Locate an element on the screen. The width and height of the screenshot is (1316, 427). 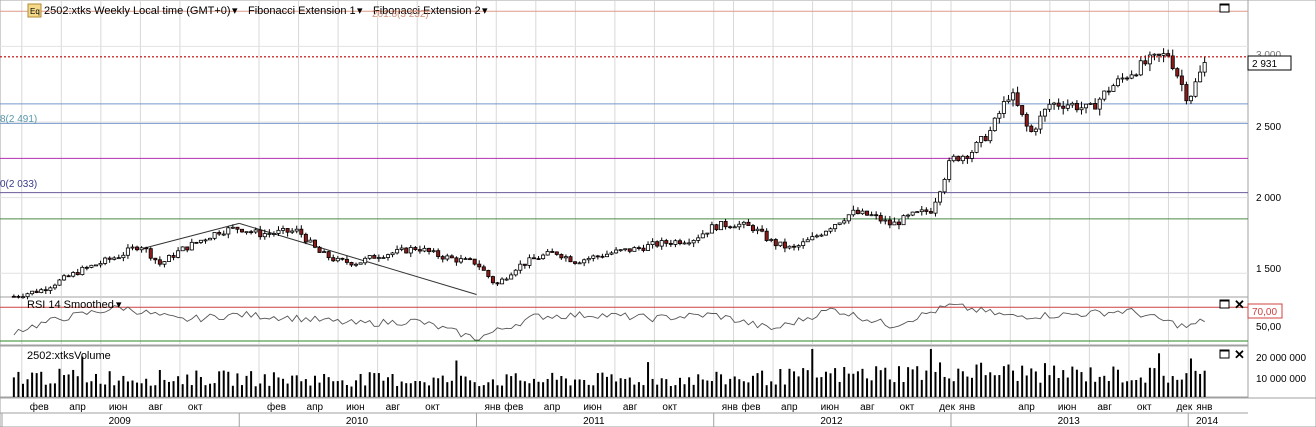
rsi-maximize-icon is located at coordinates (1224, 304).